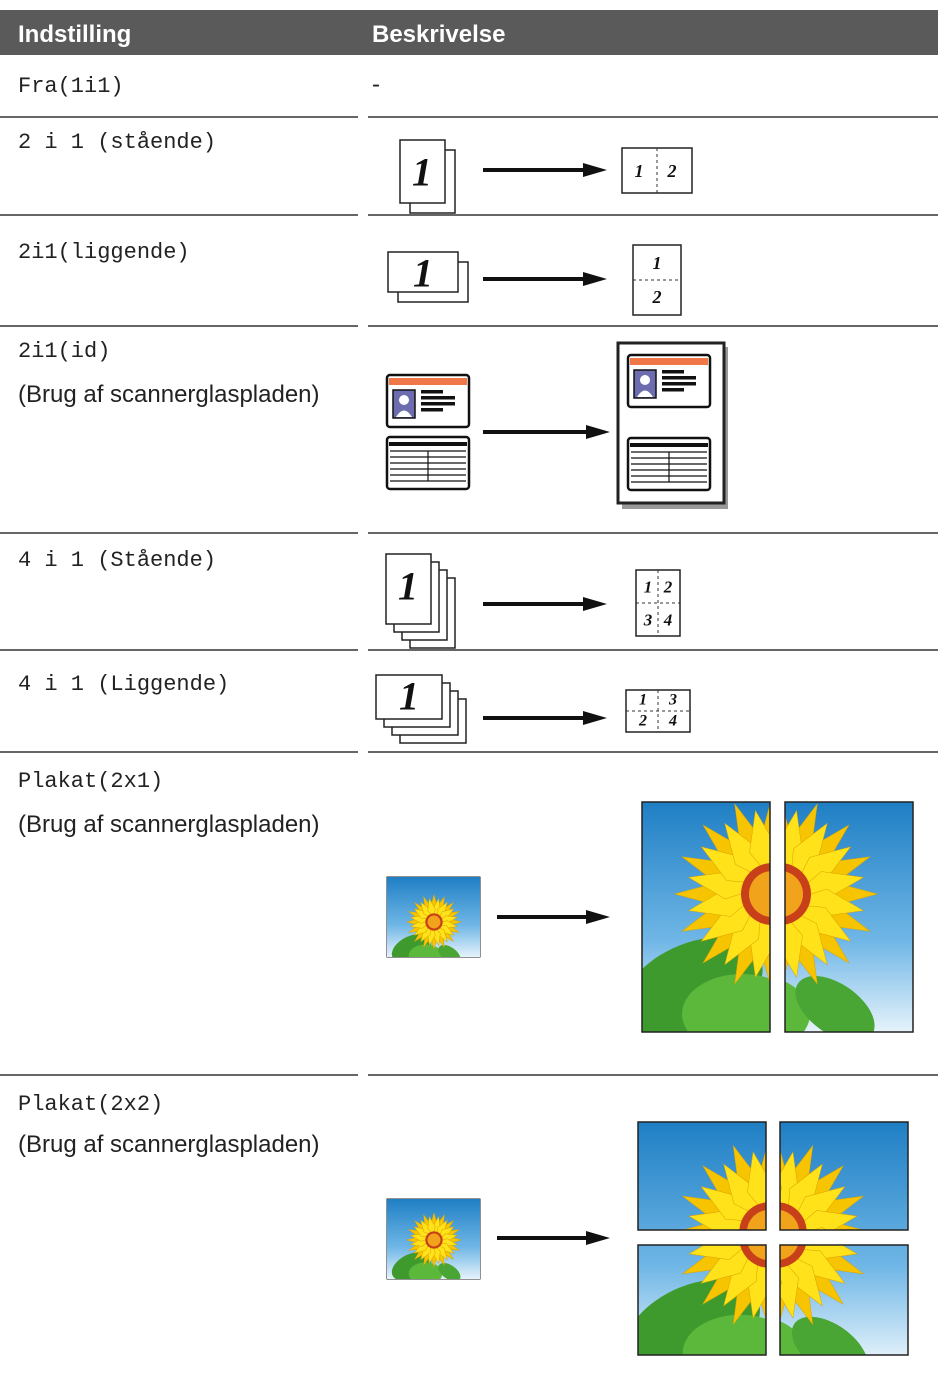 This screenshot has width=938, height=1387. What do you see at coordinates (74, 34) in the screenshot?
I see `header-setting: Indstilling` at bounding box center [74, 34].